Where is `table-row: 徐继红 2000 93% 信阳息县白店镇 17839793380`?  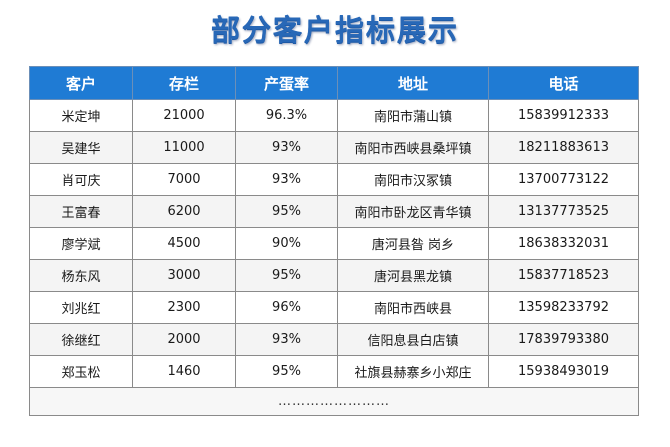
table-row: 徐继红 2000 93% 信阳息县白店镇 17839793380 is located at coordinates (334, 339).